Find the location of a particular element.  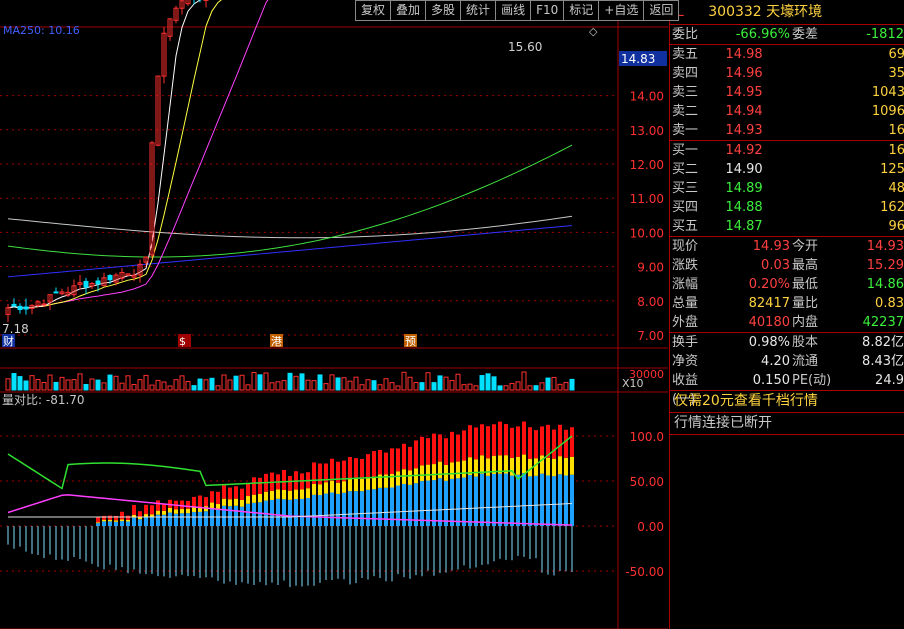

restore-right-button: 复权 is located at coordinates (373, 10).